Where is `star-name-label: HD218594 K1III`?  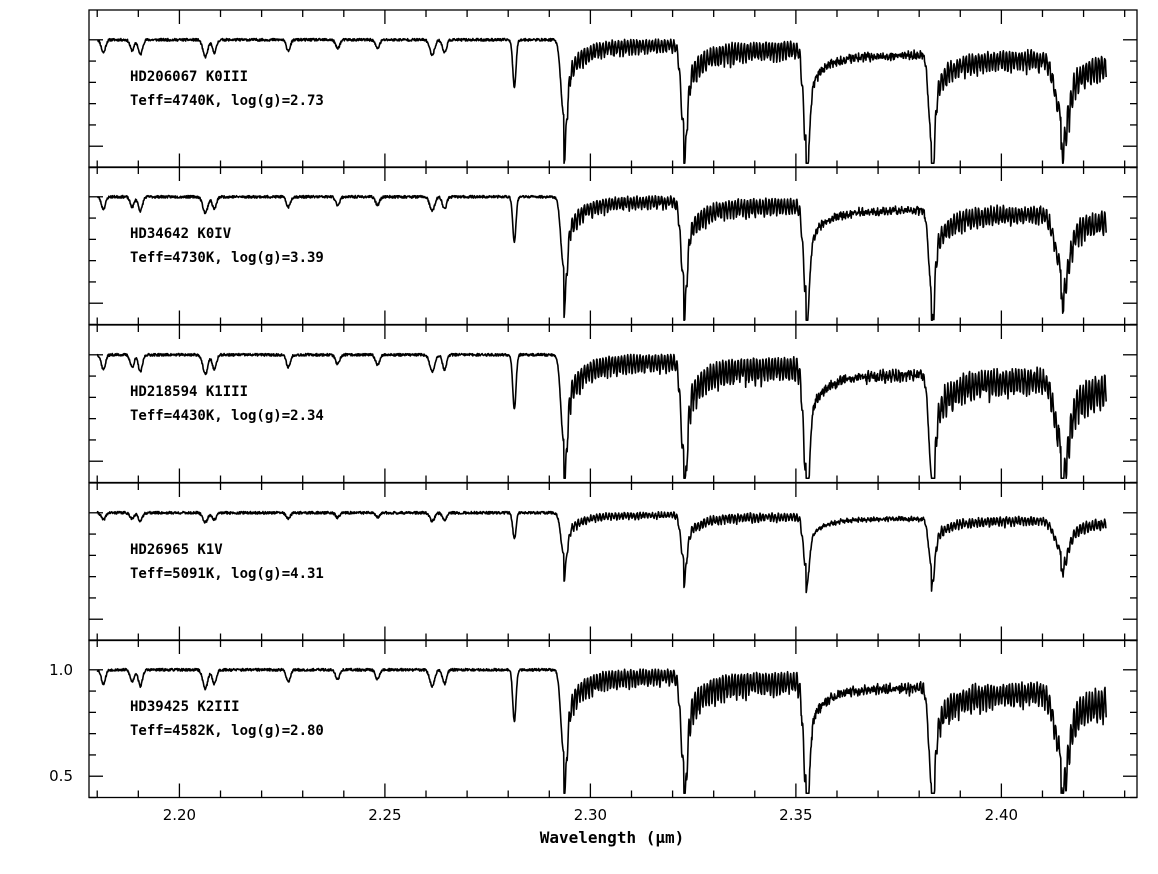 star-name-label: HD218594 K1III is located at coordinates (189, 392).